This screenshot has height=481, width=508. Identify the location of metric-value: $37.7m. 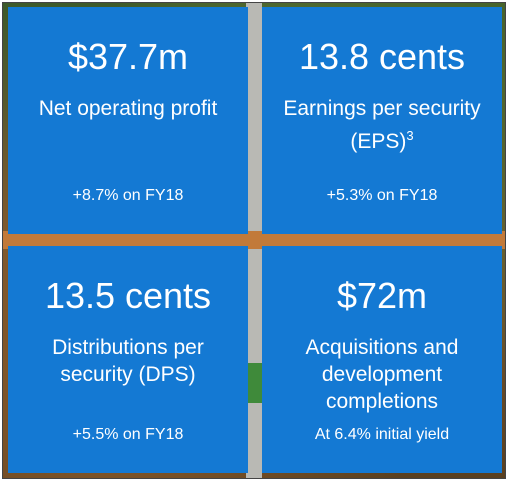
(128, 56).